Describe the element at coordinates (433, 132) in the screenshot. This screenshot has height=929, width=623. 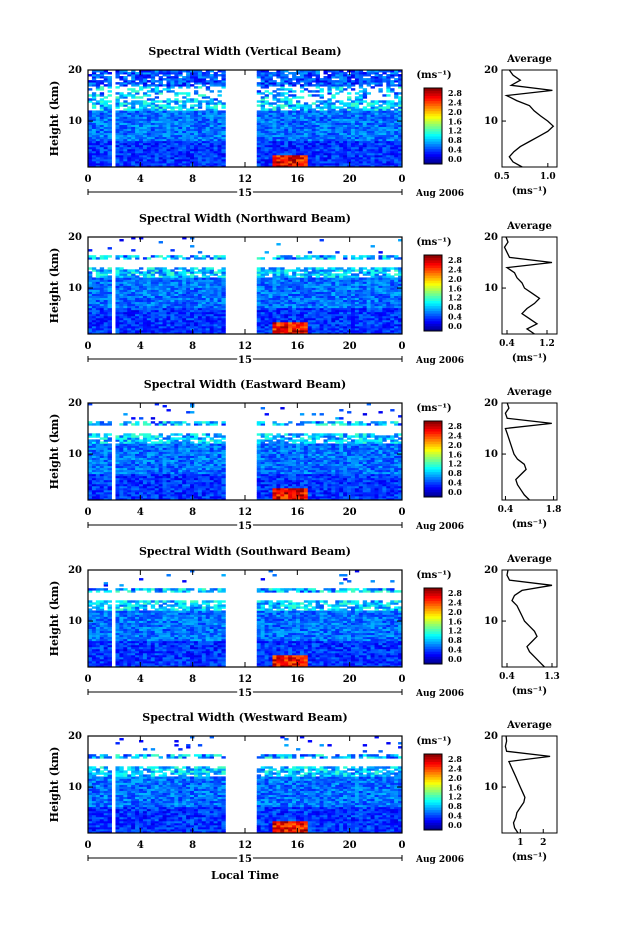
I see `colorbar-segment` at that location.